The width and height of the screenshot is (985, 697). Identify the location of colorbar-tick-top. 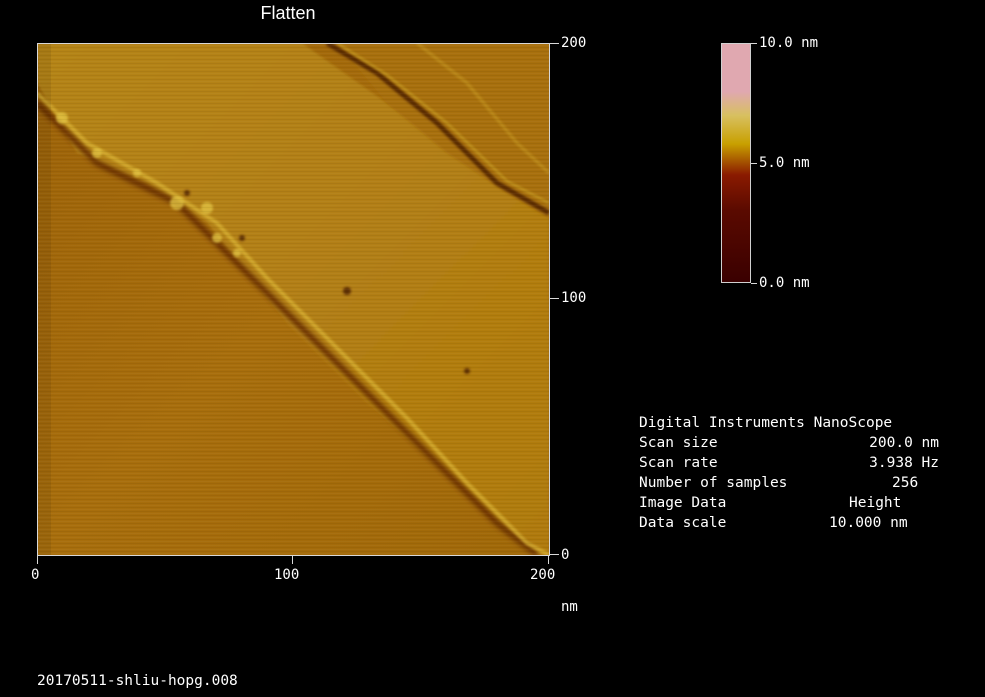
(754, 43).